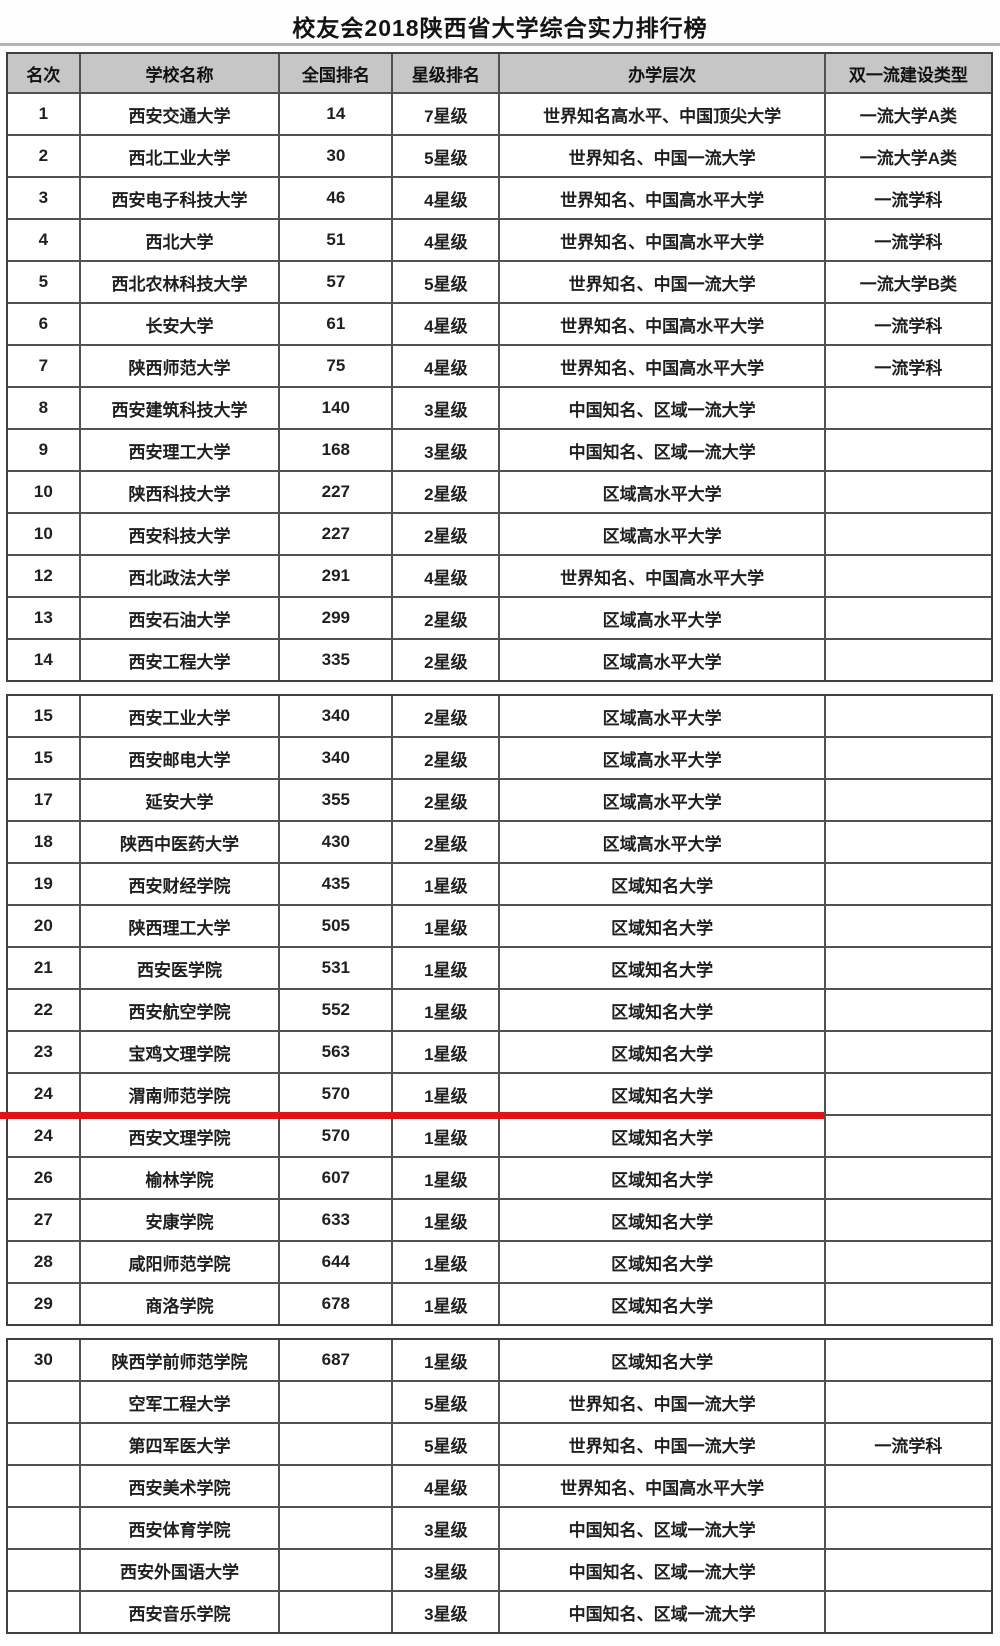 This screenshot has height=1646, width=1000. Describe the element at coordinates (499, 1443) in the screenshot. I see `table-row: 第四军医大学 5星级 世界知名、中国一流大学 一流学科` at that location.